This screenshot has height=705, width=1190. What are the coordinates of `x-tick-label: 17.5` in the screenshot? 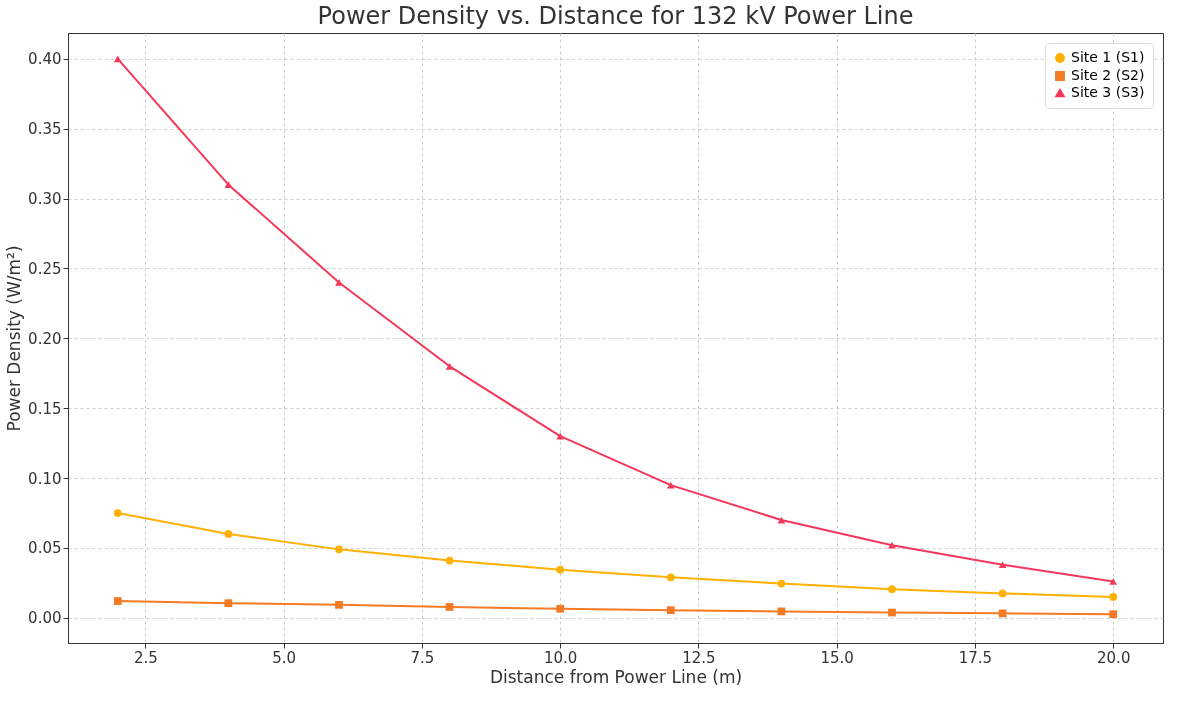 It's located at (975, 657).